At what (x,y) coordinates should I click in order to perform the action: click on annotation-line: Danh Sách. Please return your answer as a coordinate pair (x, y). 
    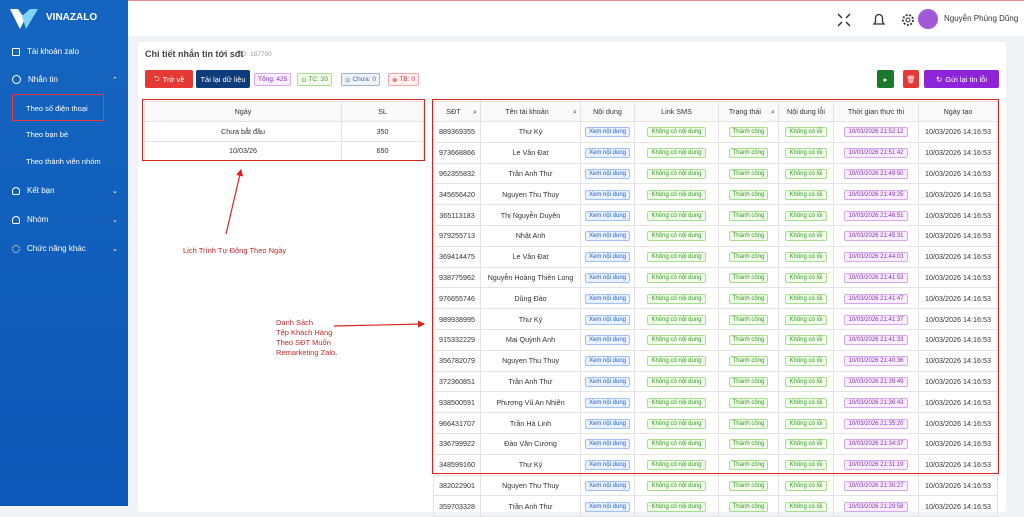
    Looking at the image, I should click on (295, 322).